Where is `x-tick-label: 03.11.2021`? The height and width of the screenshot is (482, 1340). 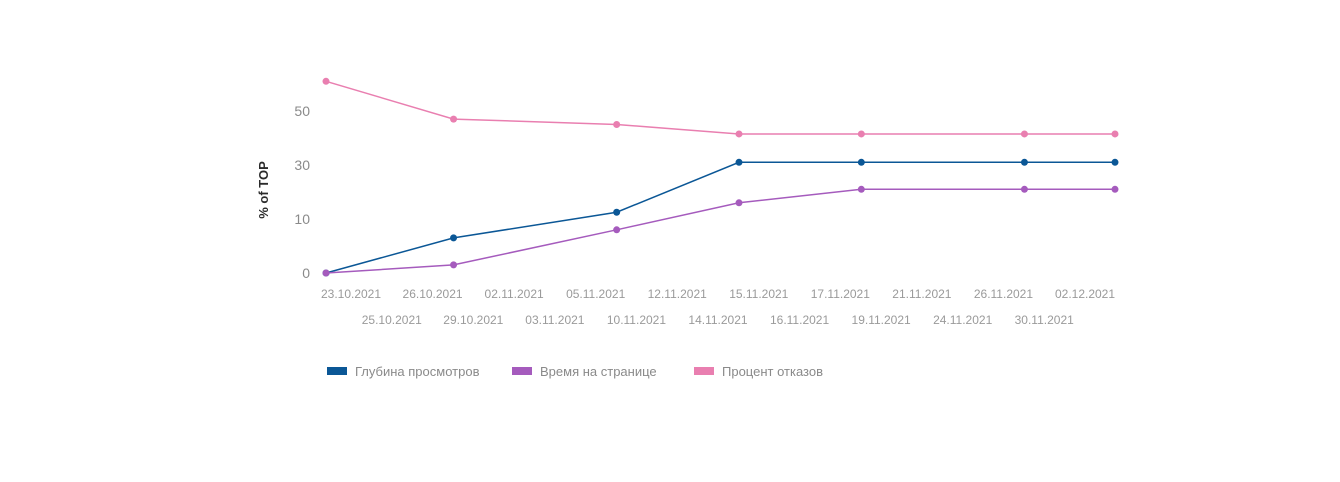
x-tick-label: 03.11.2021 is located at coordinates (554, 320).